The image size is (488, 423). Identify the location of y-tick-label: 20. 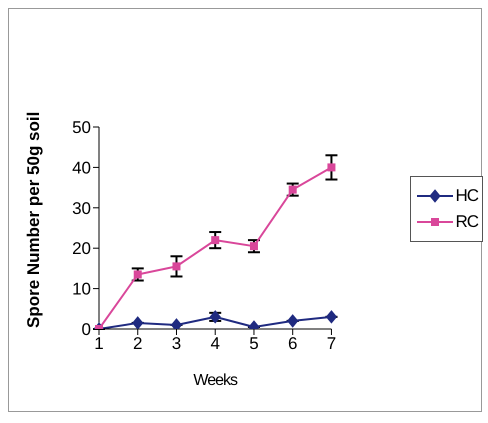
(81, 248).